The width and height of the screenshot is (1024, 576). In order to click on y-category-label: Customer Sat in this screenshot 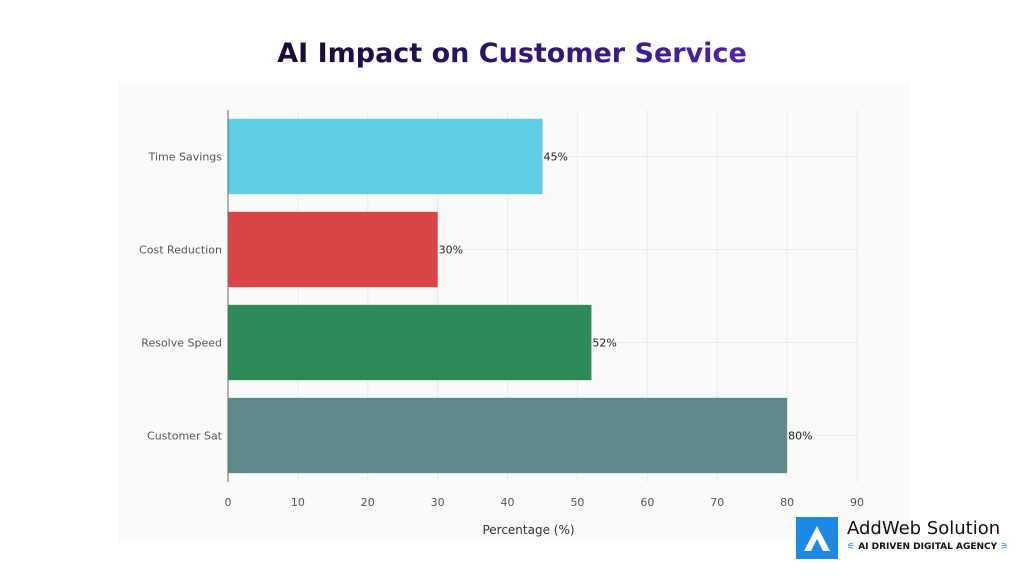, I will do `click(185, 436)`.